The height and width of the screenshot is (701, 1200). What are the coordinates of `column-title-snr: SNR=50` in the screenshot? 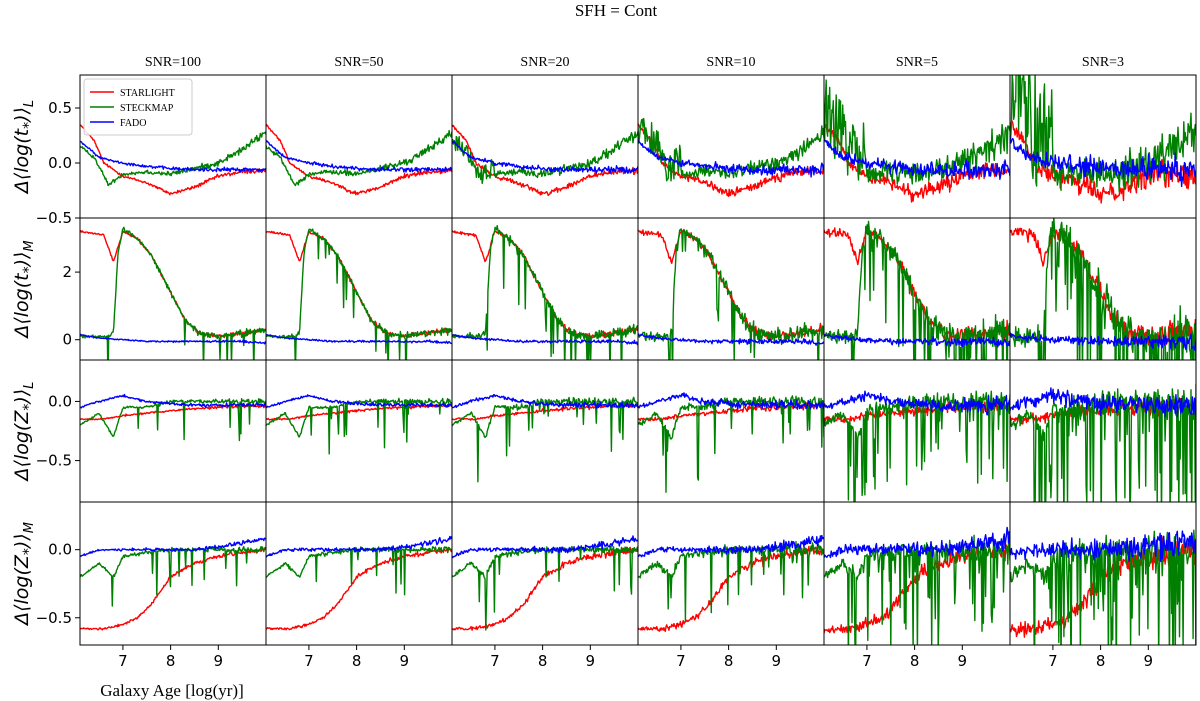 It's located at (358, 62).